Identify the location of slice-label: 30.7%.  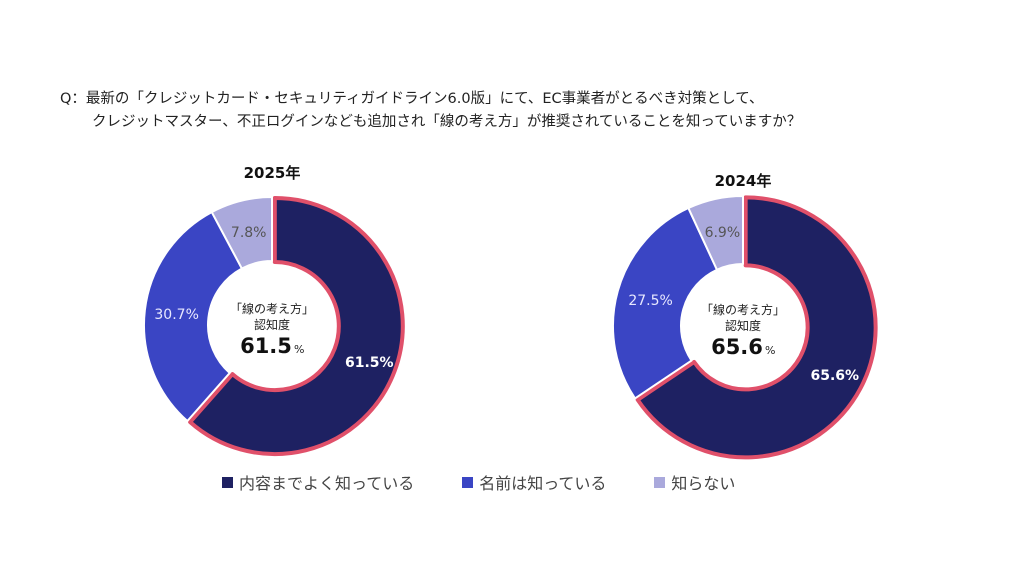
(176, 315).